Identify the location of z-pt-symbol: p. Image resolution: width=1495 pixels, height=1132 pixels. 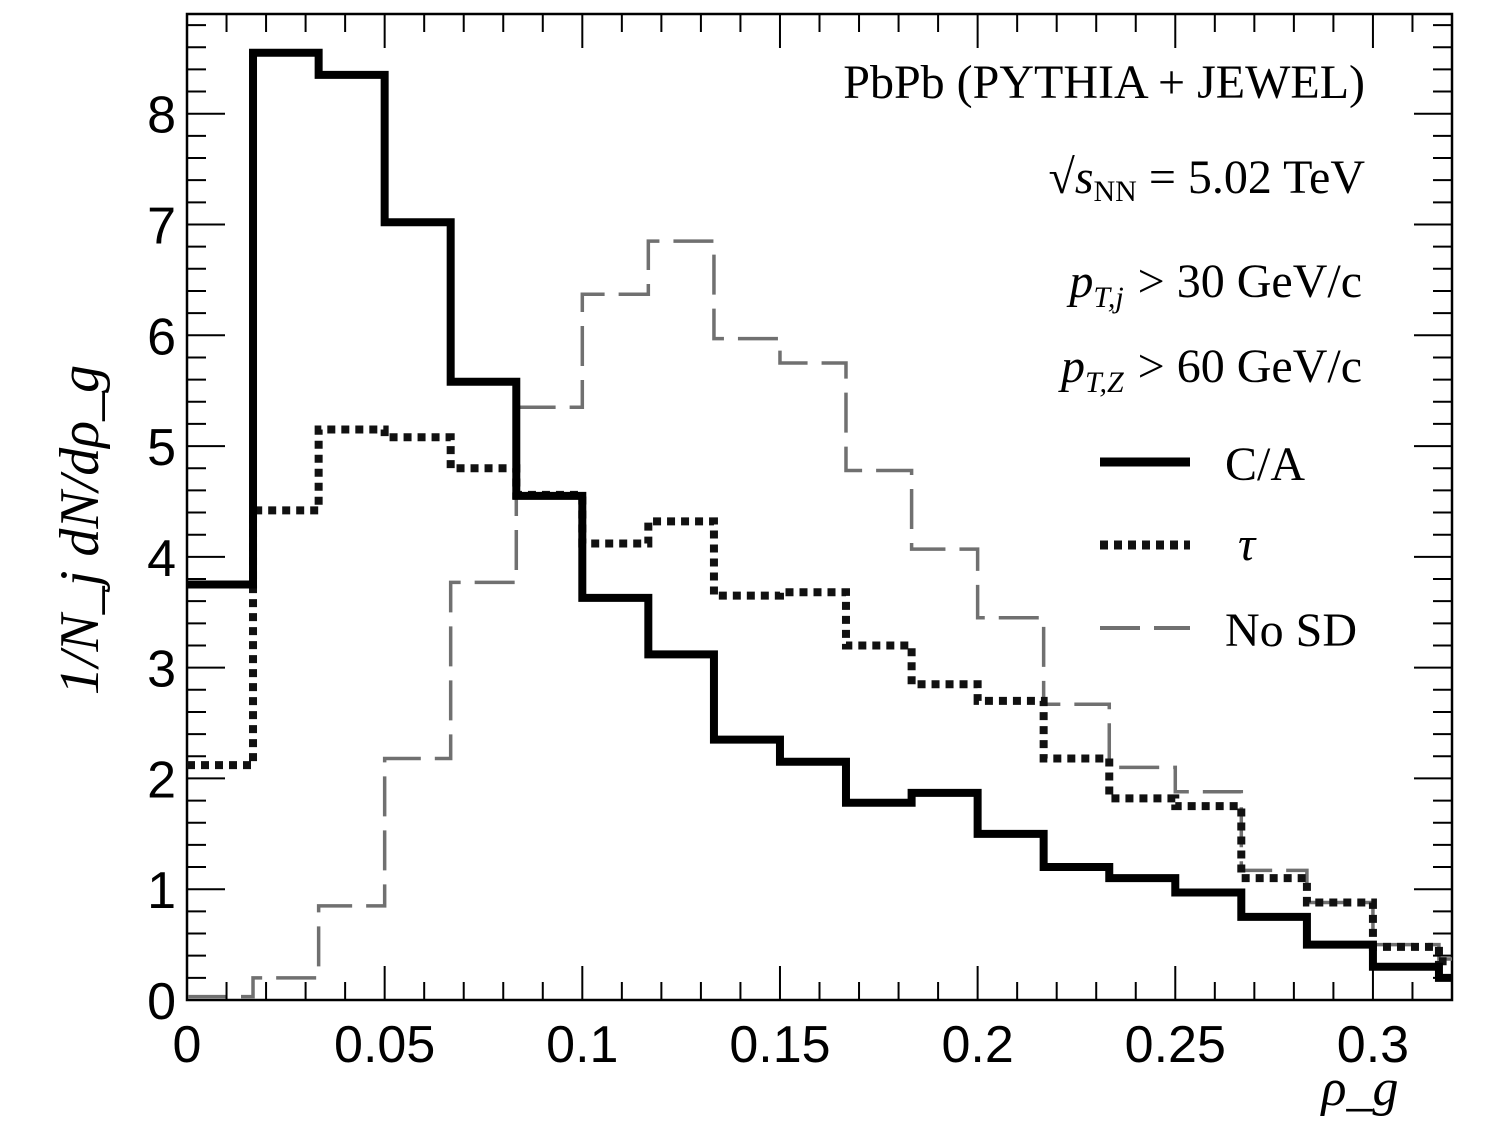
(1071, 366).